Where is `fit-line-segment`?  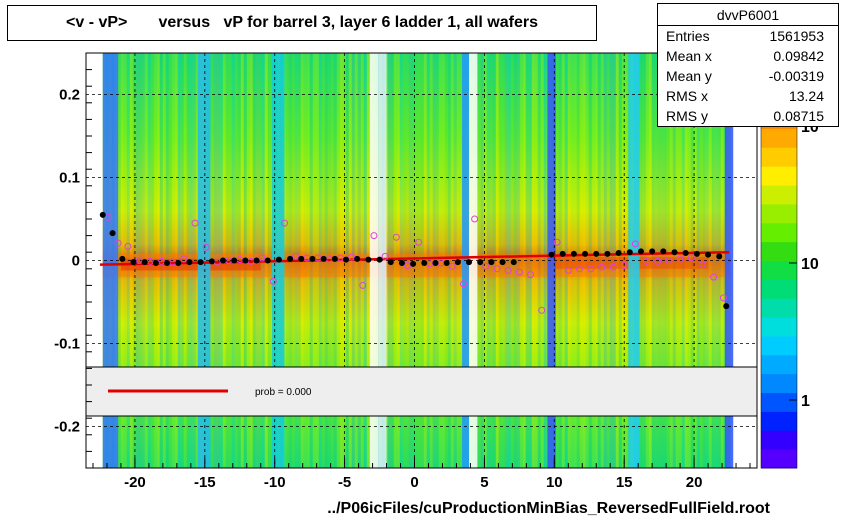 fit-line-segment is located at coordinates (414, 258).